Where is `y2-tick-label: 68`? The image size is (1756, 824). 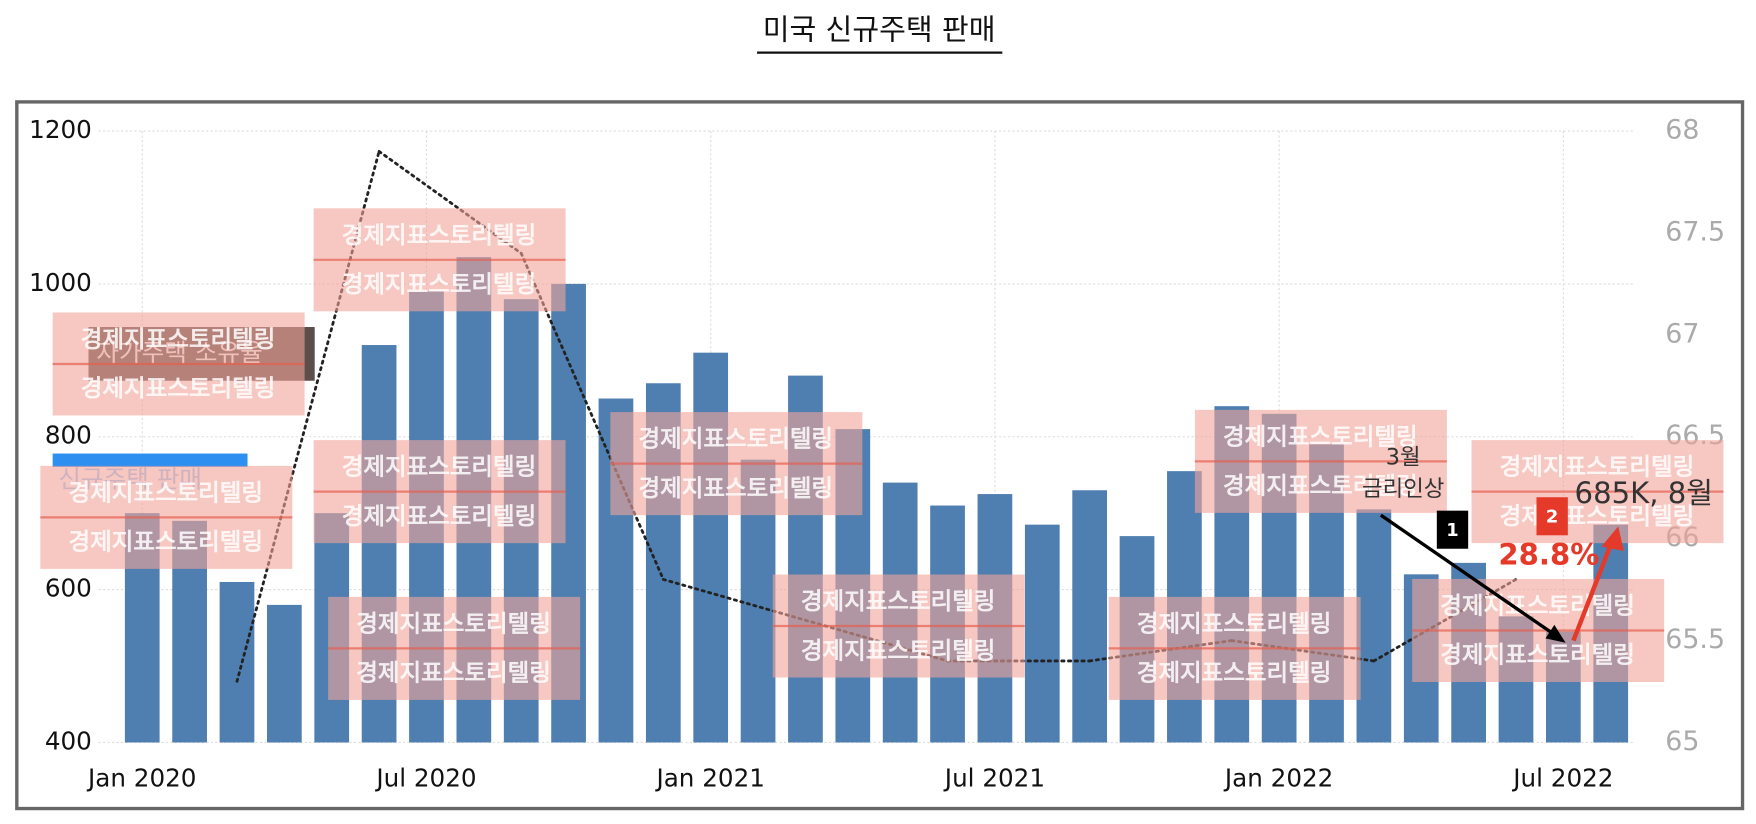
y2-tick-label: 68 is located at coordinates (1682, 130).